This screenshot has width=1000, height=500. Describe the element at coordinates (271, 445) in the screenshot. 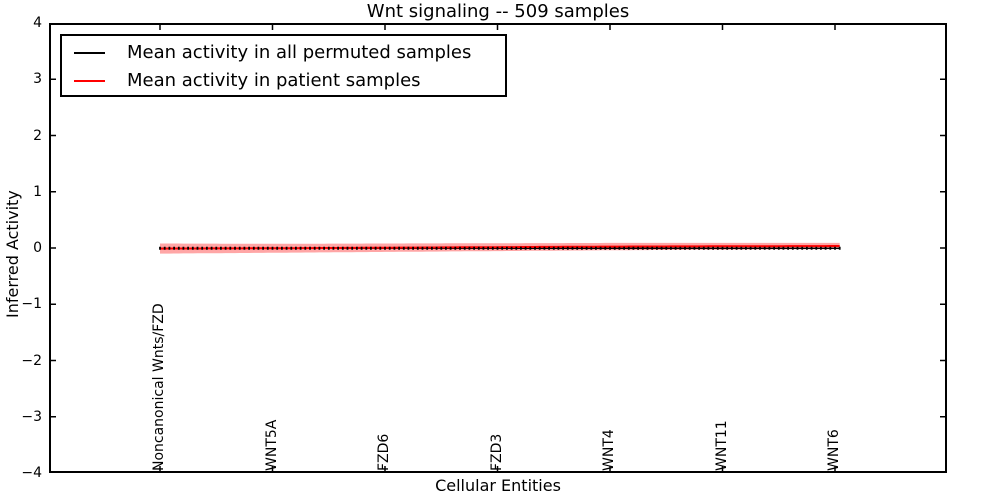

I see `x-tick-label: WNT5A` at that location.